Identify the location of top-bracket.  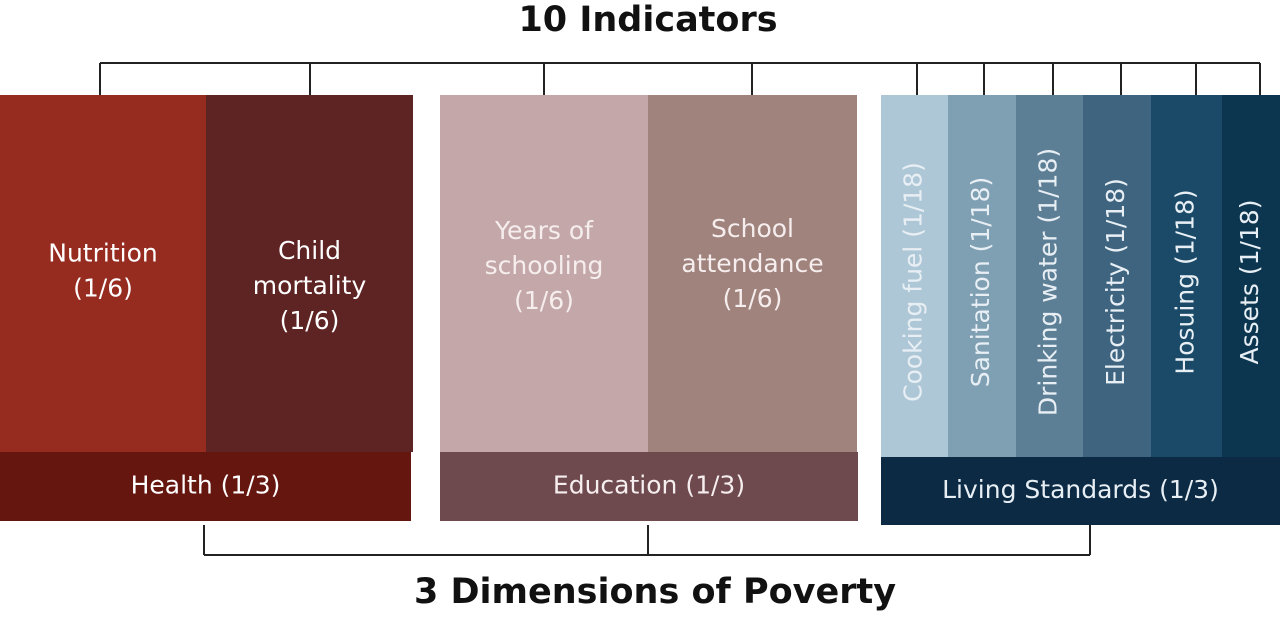
(680, 78).